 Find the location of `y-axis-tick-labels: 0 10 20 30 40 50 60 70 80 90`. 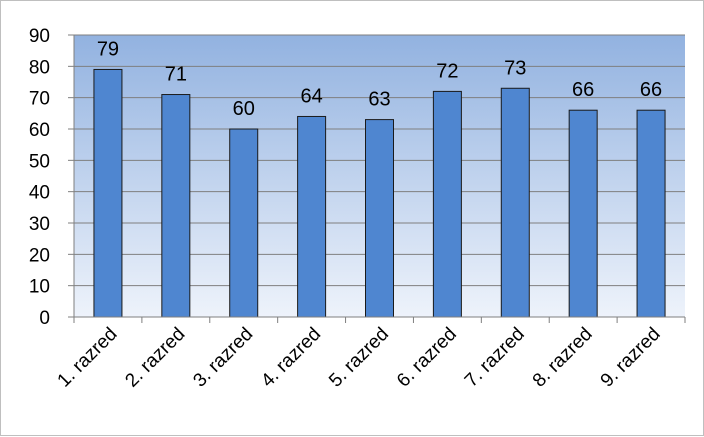

y-axis-tick-labels: 0 10 20 30 40 50 60 70 80 90 is located at coordinates (39, 177).